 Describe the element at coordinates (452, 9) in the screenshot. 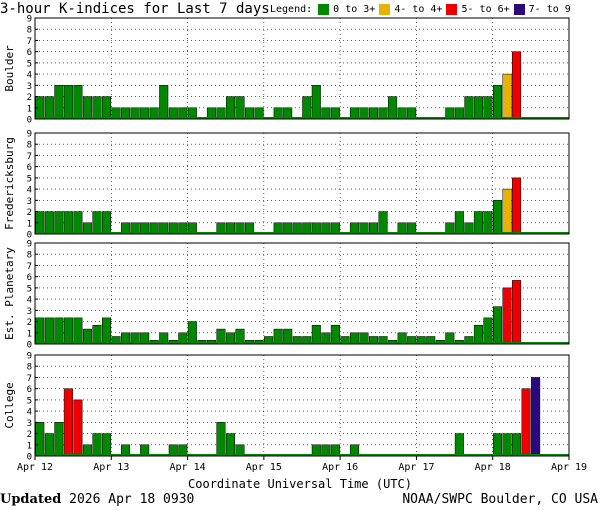

I see `legend-swatch-red` at that location.